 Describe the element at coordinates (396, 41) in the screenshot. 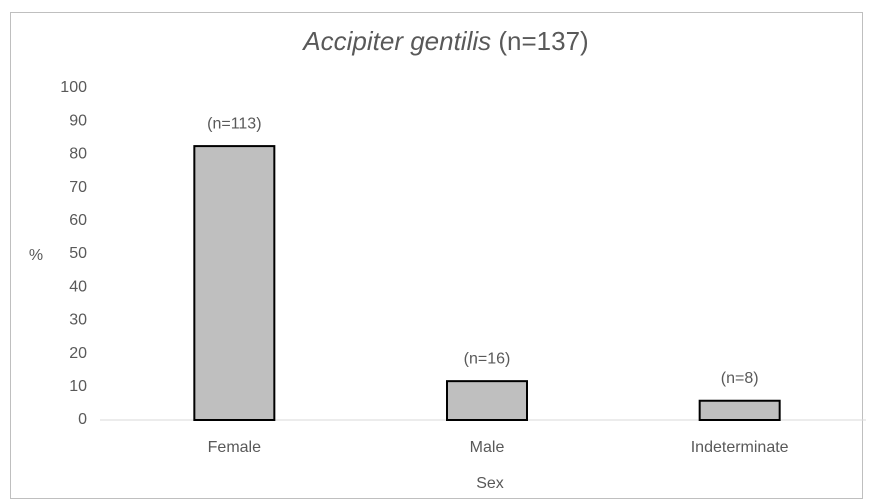

I see `title-species: Accipiter gentilis` at that location.